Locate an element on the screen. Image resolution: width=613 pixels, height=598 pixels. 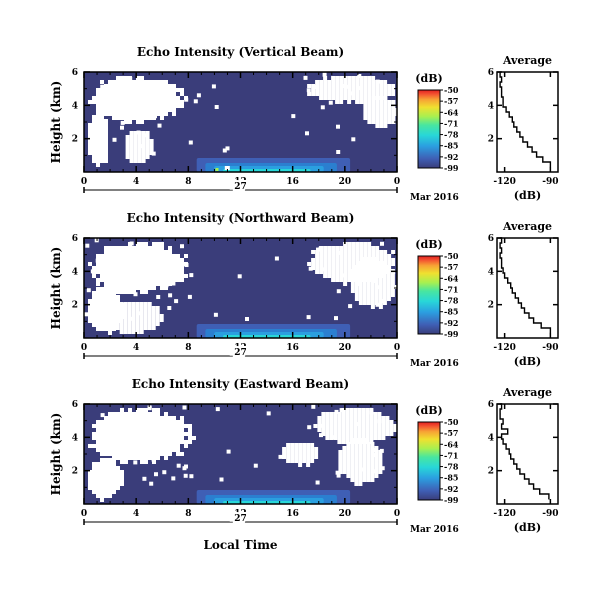
average-frame is located at coordinates (527, 288).